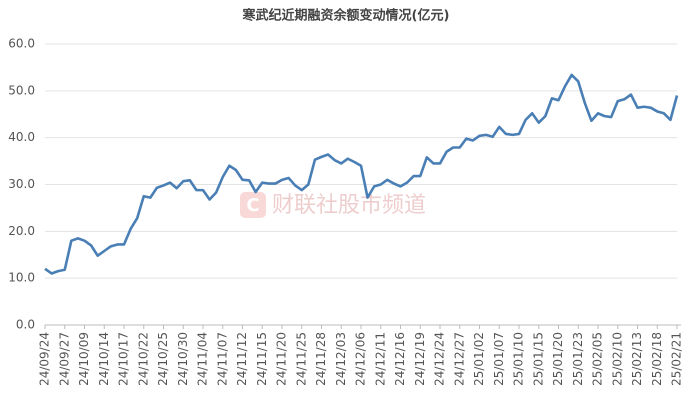 This screenshot has height=403, width=692. What do you see at coordinates (598, 359) in the screenshot?
I see `x-tick-label: 25/02/05` at bounding box center [598, 359].